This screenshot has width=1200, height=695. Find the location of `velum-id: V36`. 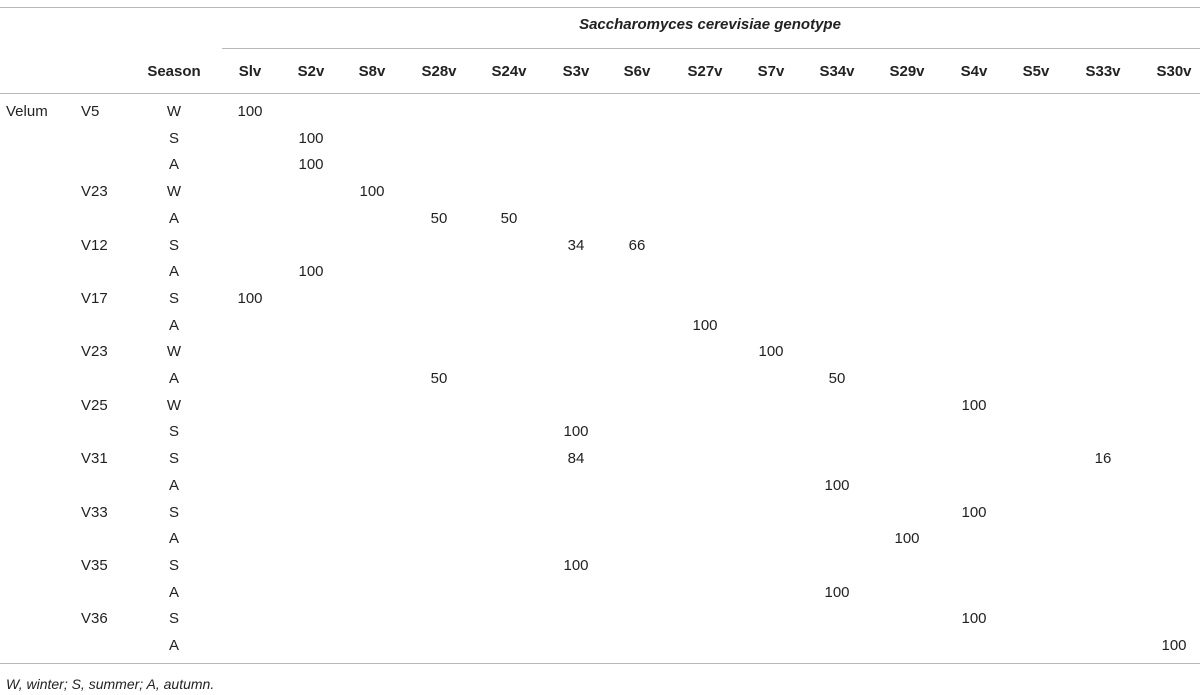

velum-id: V36 is located at coordinates (94, 618).